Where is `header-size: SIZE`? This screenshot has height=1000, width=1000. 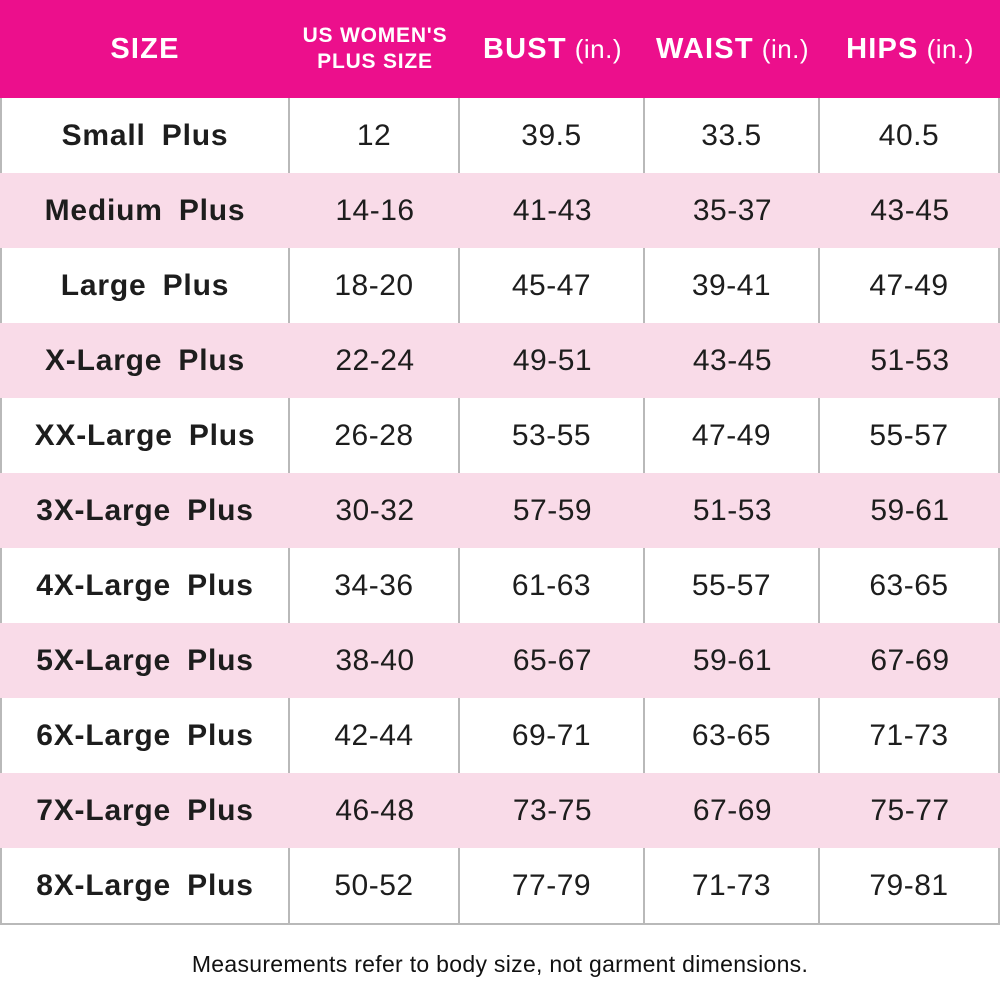
header-size: SIZE is located at coordinates (145, 49).